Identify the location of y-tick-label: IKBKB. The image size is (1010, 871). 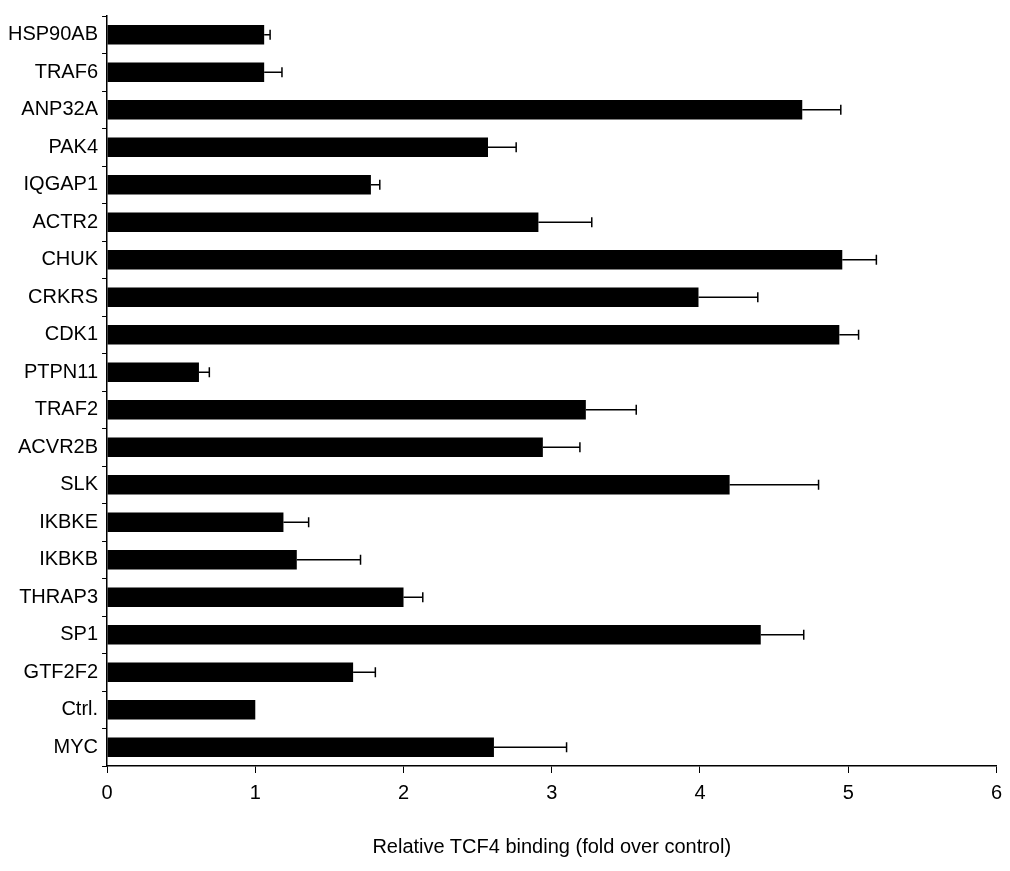
(69, 558).